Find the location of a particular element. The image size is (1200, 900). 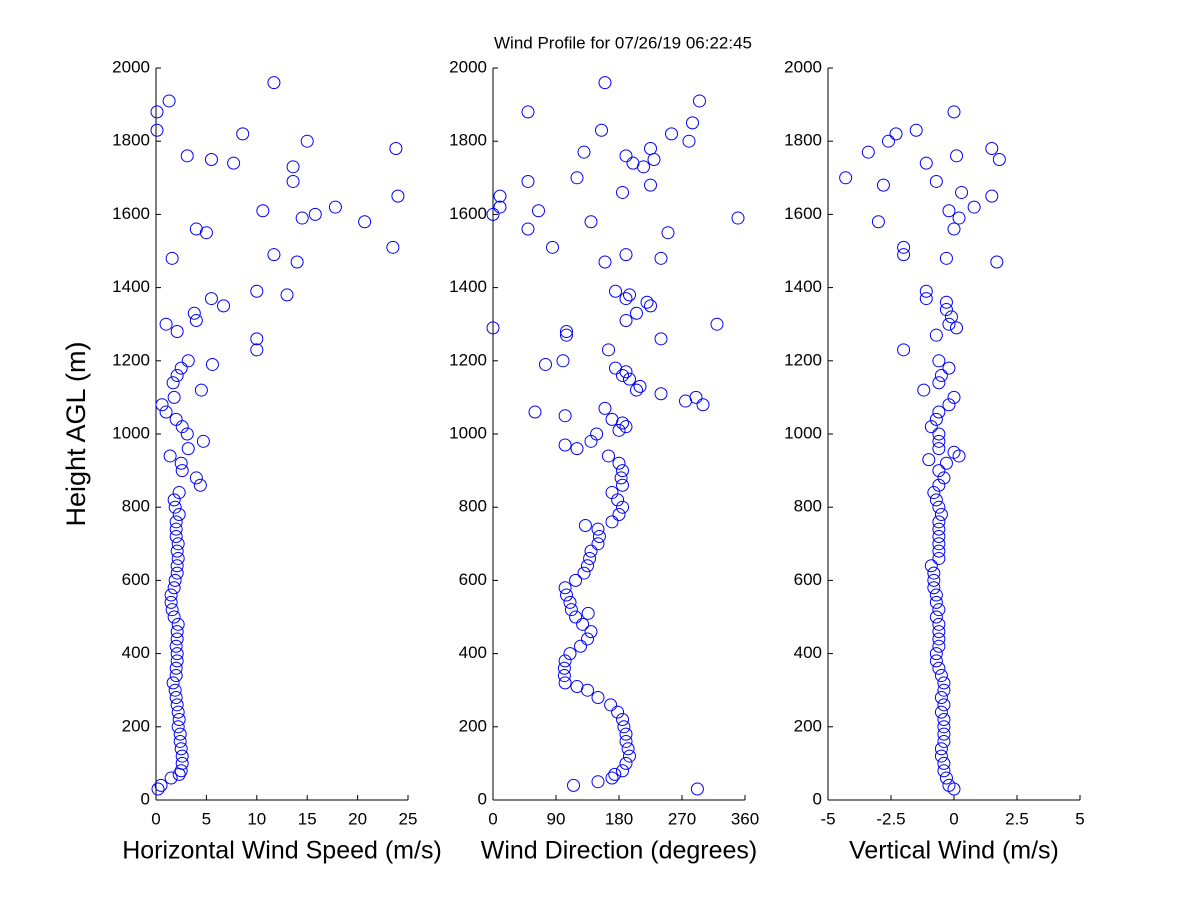

y-tick-label: 0 is located at coordinates (817, 798).